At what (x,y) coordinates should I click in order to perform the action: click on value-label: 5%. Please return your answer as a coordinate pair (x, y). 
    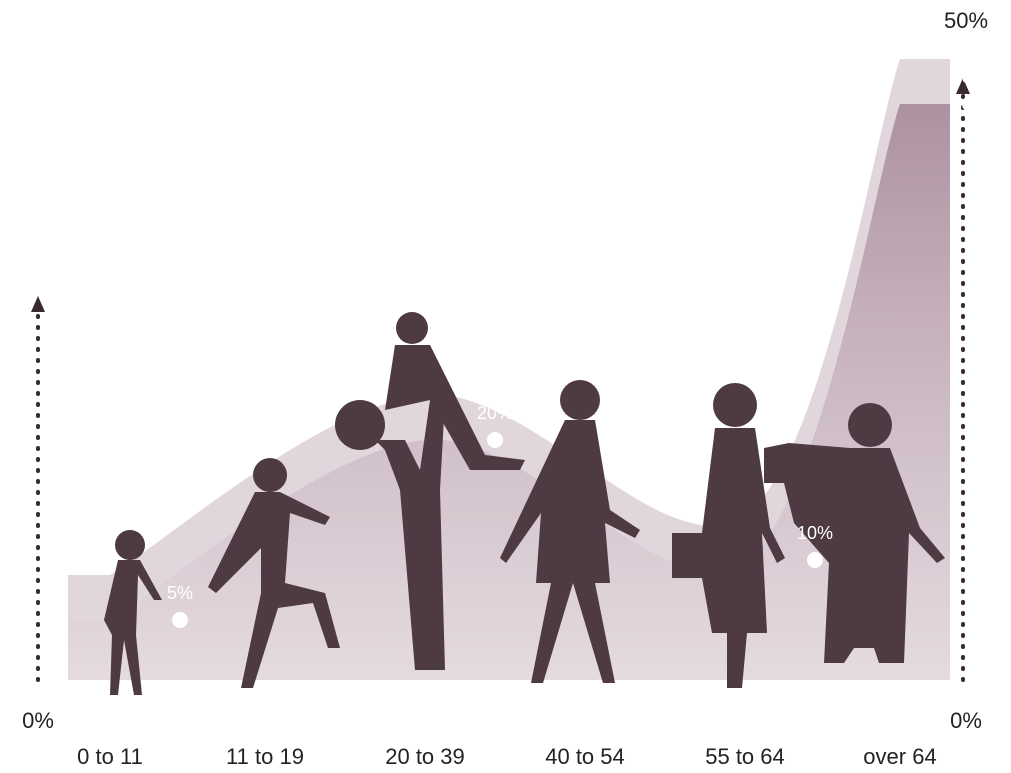
    Looking at the image, I should click on (180, 593).